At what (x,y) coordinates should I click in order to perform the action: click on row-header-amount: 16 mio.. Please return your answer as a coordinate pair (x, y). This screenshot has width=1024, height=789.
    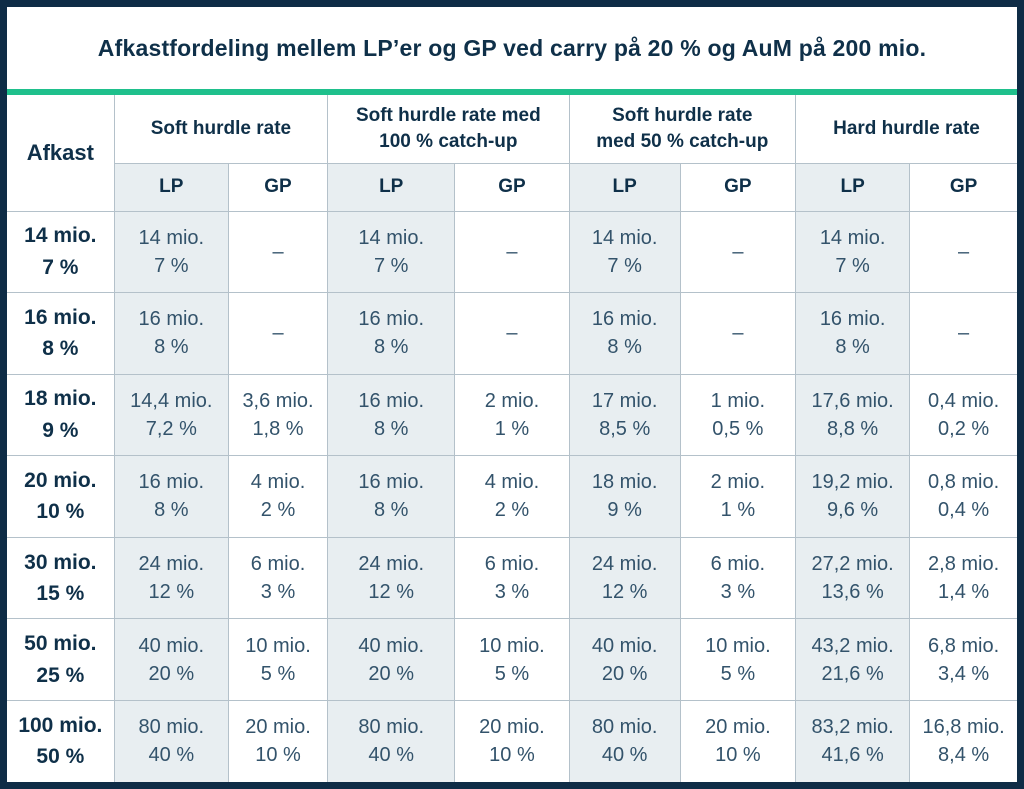
    Looking at the image, I should click on (60, 317).